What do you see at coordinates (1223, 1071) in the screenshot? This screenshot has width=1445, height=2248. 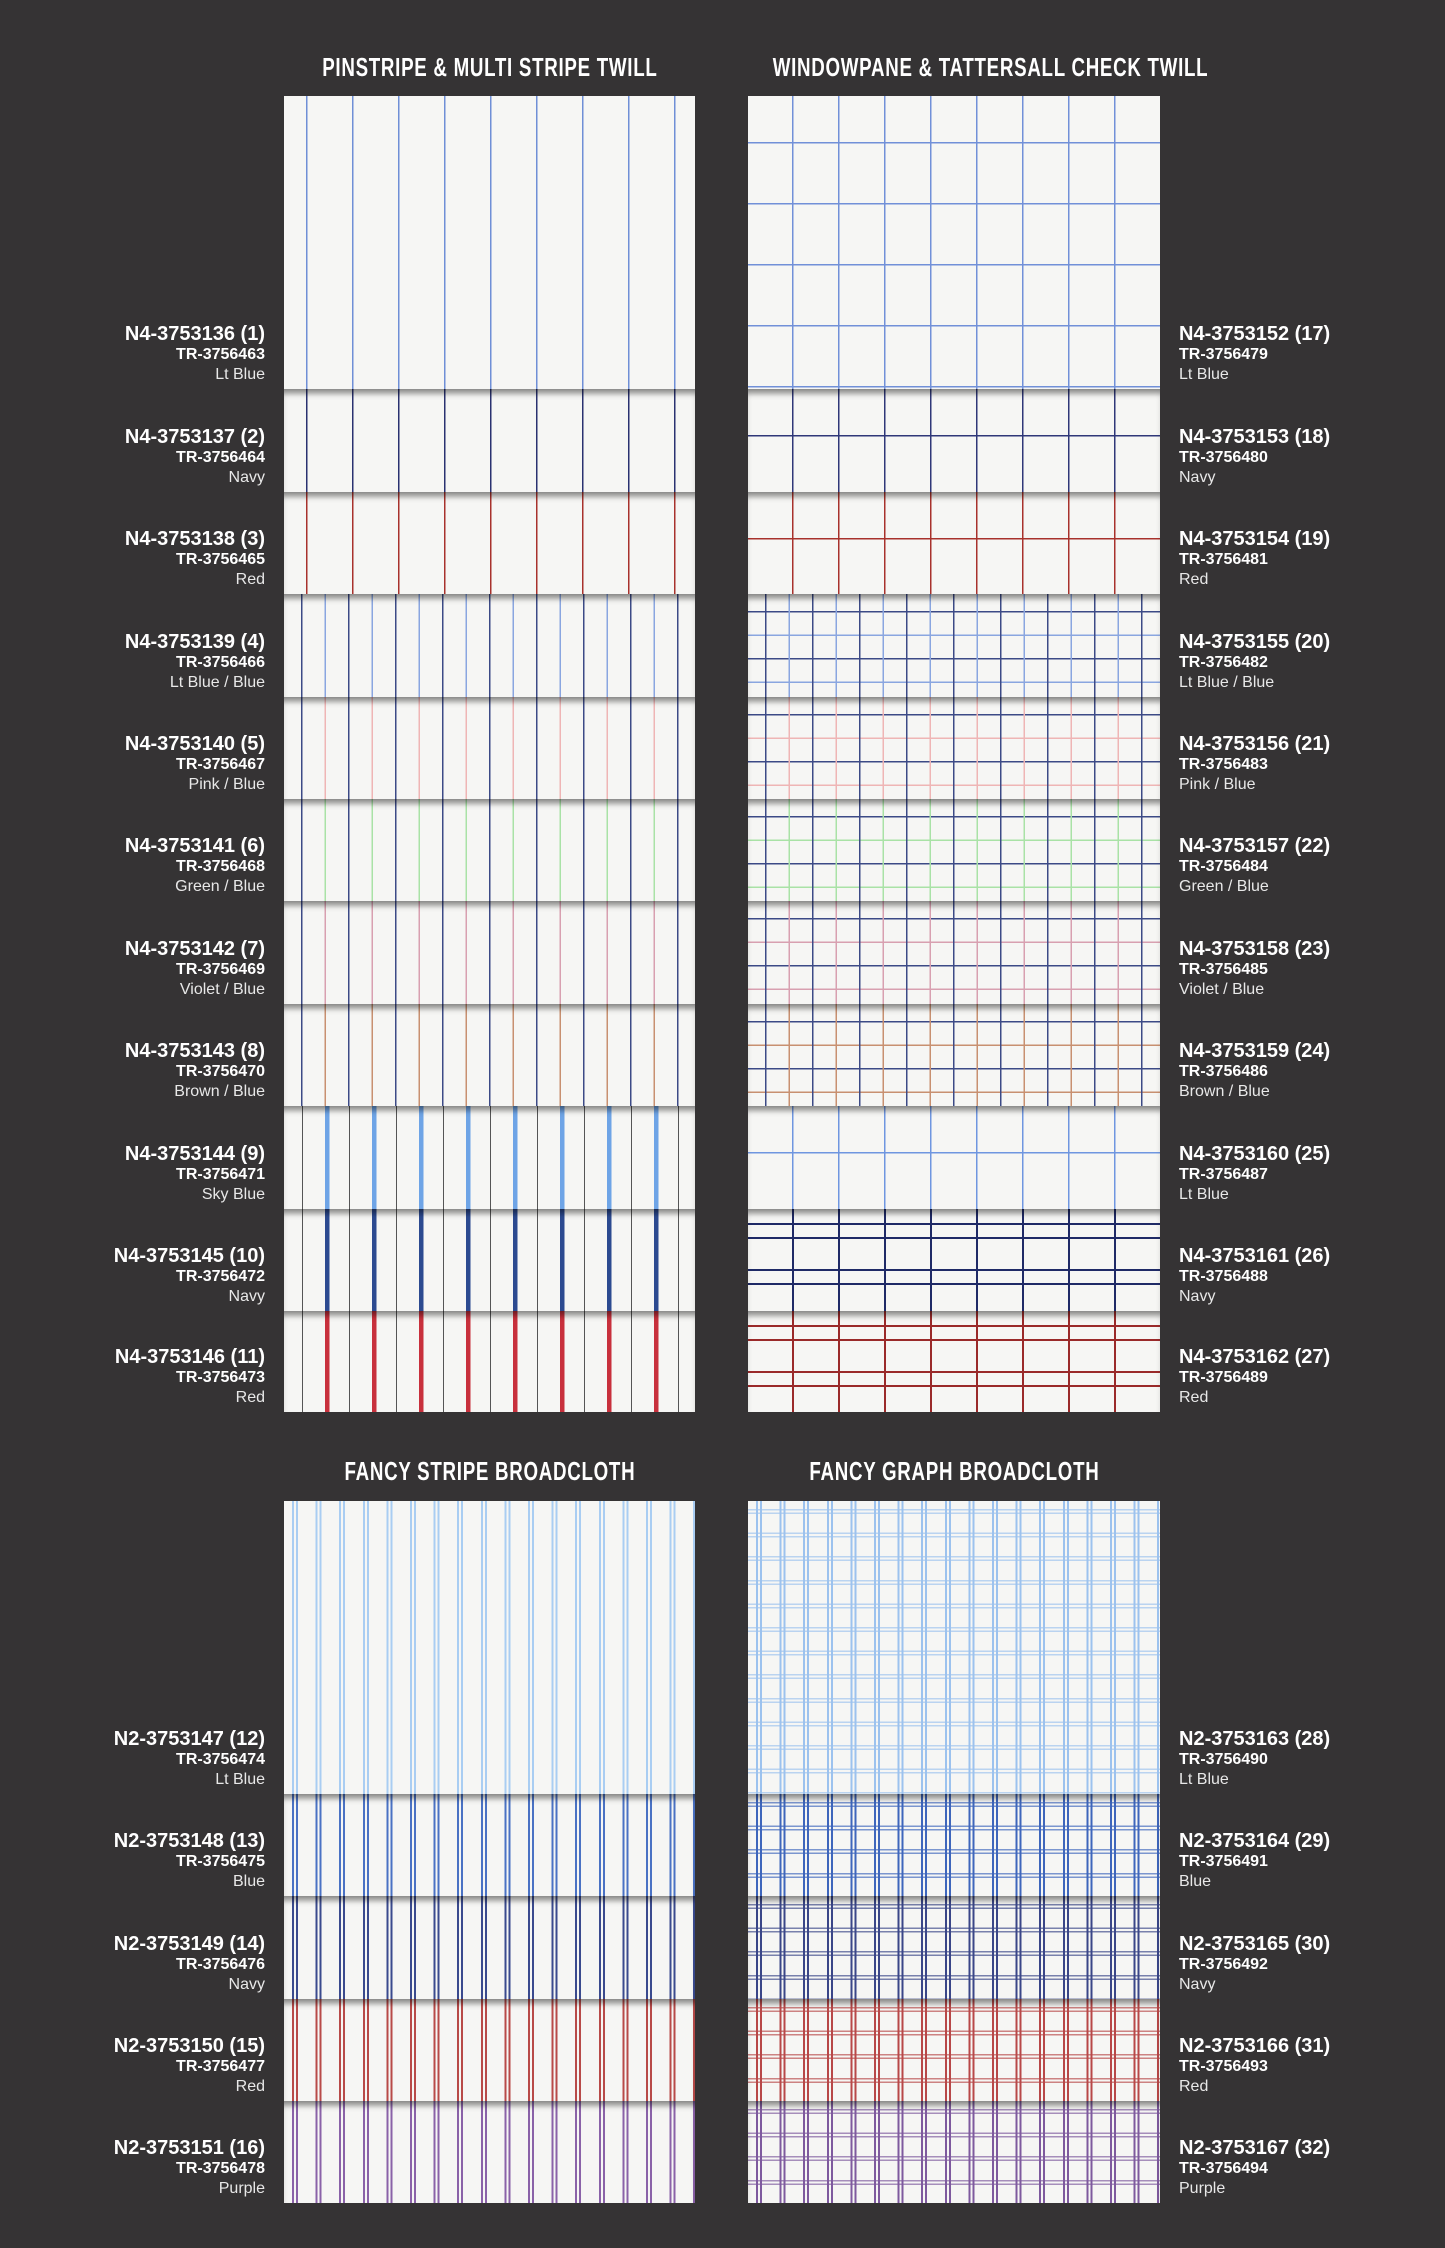 I see `tr-code: TR-3756486` at bounding box center [1223, 1071].